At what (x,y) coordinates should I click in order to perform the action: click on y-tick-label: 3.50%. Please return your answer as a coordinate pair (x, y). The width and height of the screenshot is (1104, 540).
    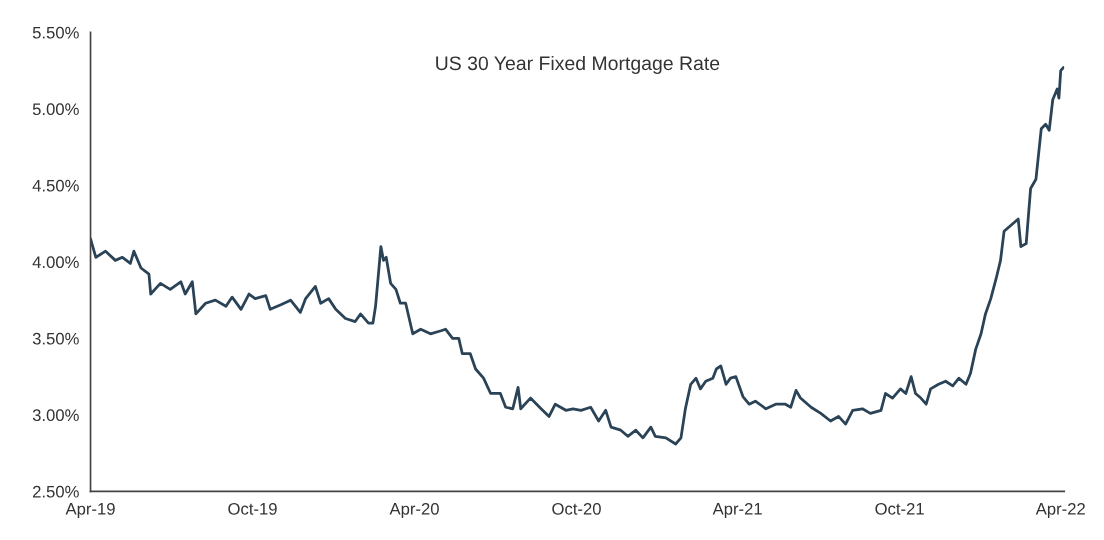
    Looking at the image, I should click on (55, 338).